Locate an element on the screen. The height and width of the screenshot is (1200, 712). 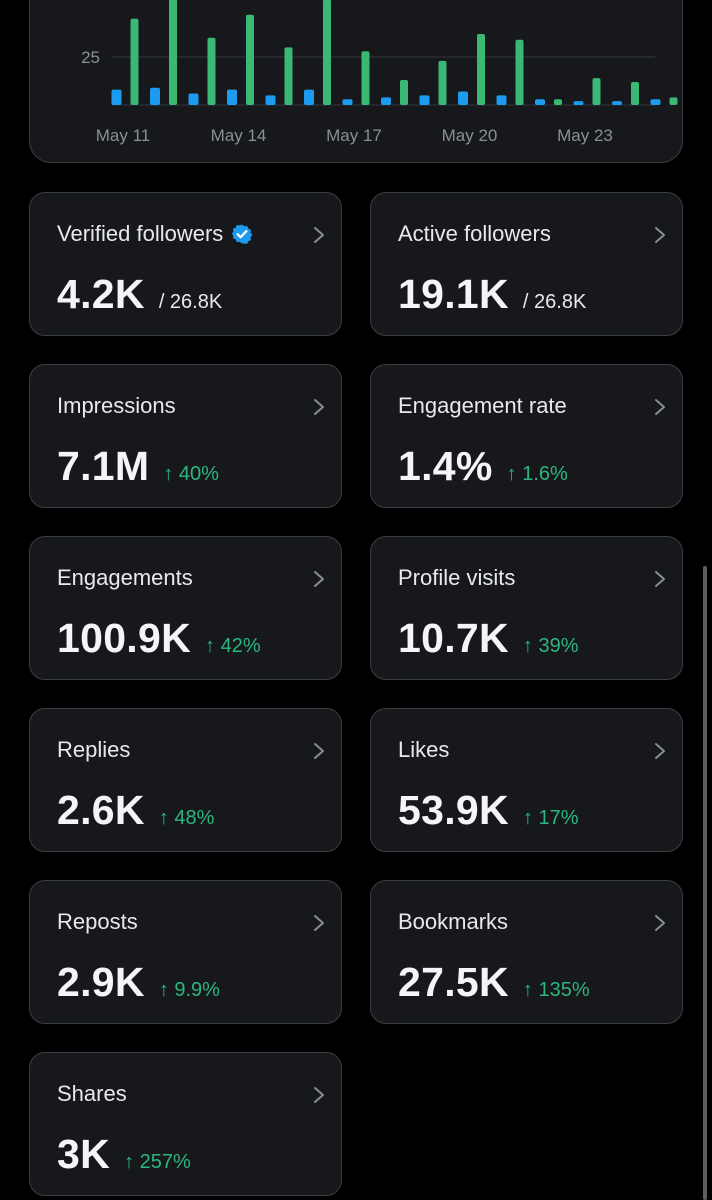
x-tick-label: May 20 is located at coordinates (470, 135).